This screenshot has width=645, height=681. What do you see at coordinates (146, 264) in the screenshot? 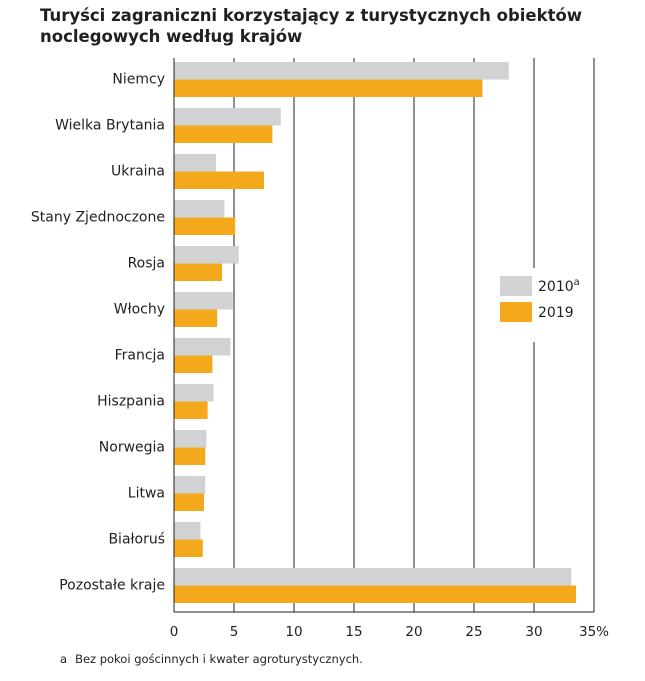
I see `category-label: Rosja` at bounding box center [146, 264].